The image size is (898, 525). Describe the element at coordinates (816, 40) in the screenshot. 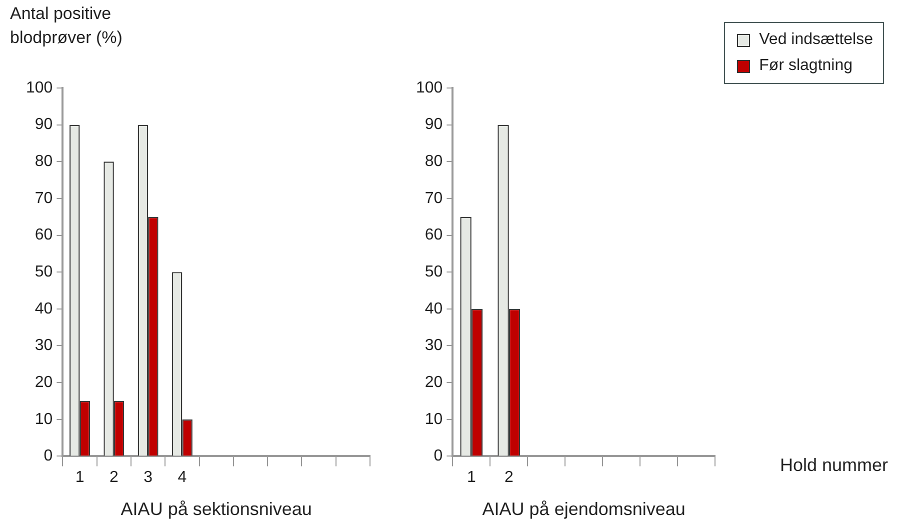

I see `legend-label: Ved indsættelse` at that location.